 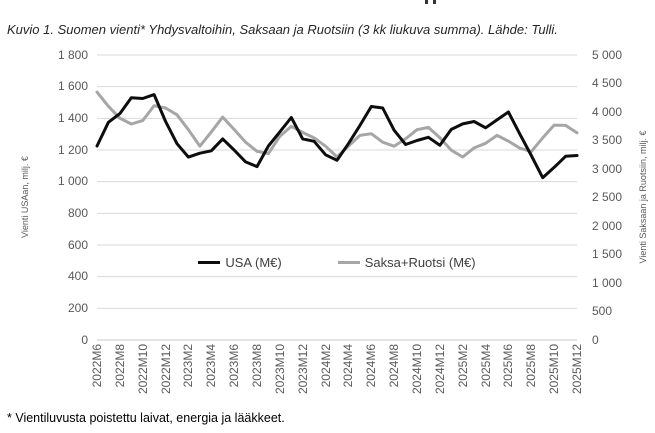 What do you see at coordinates (607, 54) in the screenshot?
I see `right-axis-tick-label: 5 000` at bounding box center [607, 54].